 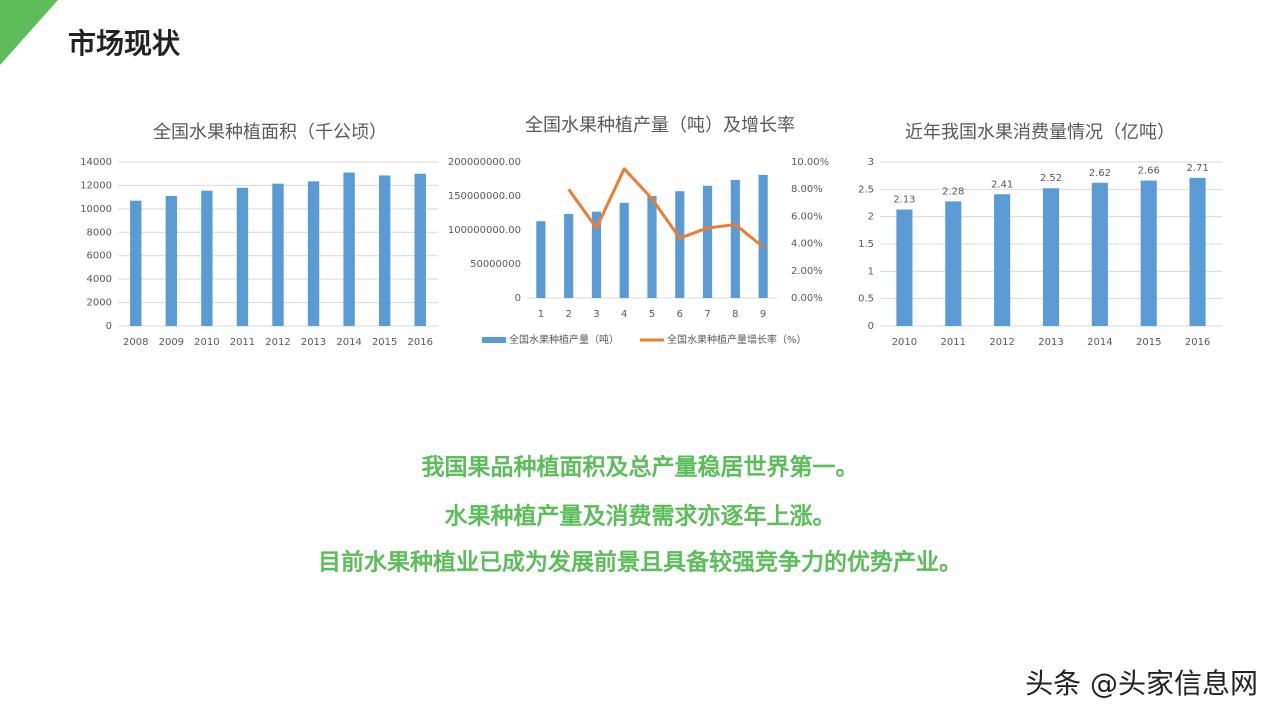 What do you see at coordinates (1149, 171) in the screenshot?
I see `data-label: 2.66` at bounding box center [1149, 171].